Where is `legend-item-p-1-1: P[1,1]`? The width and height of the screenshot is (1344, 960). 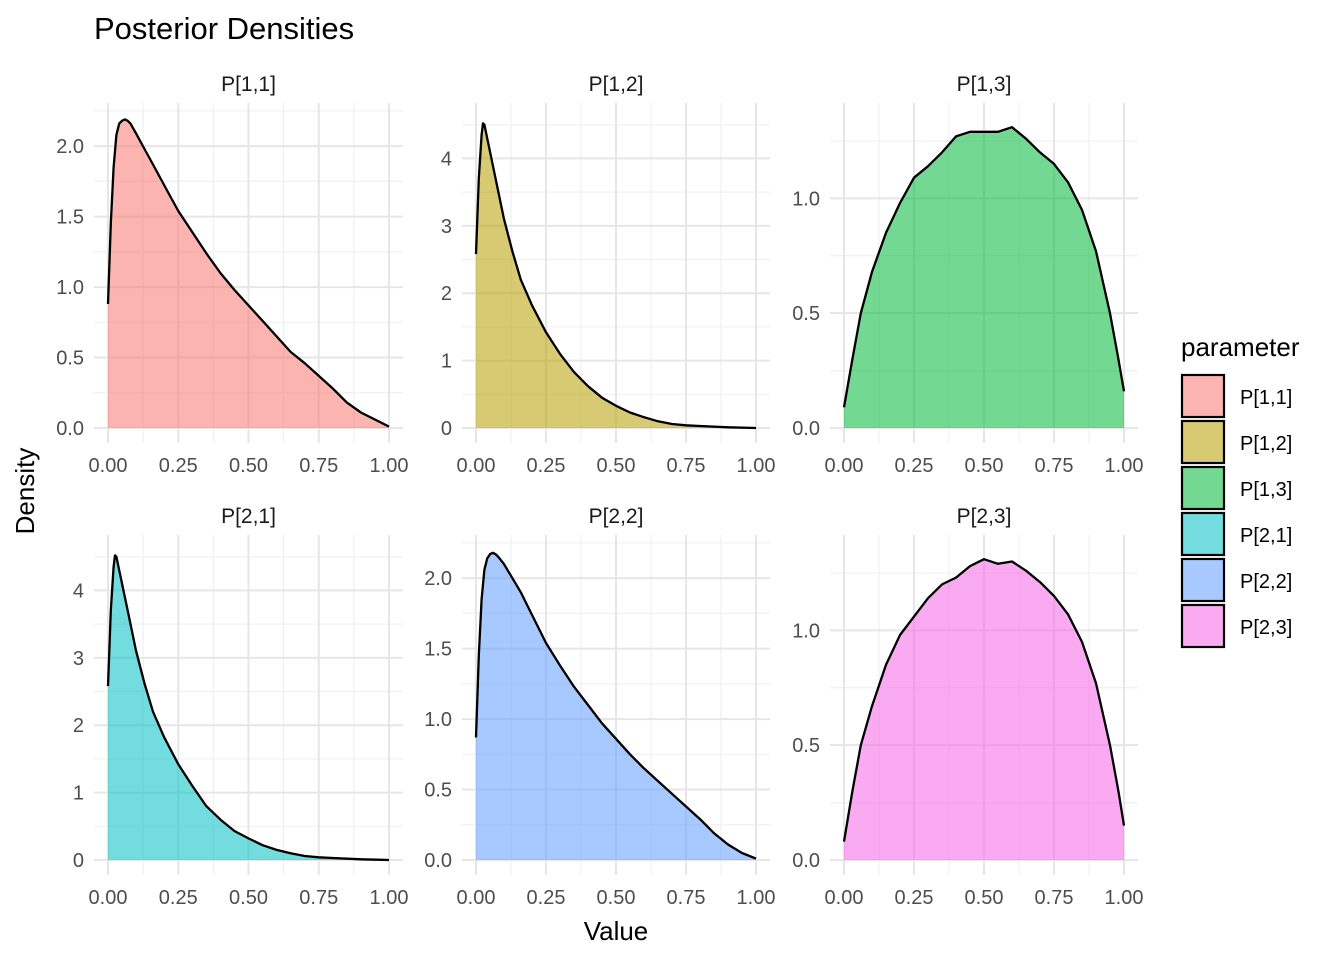 legend-item-p-1-1: P[1,1] is located at coordinates (1236, 396).